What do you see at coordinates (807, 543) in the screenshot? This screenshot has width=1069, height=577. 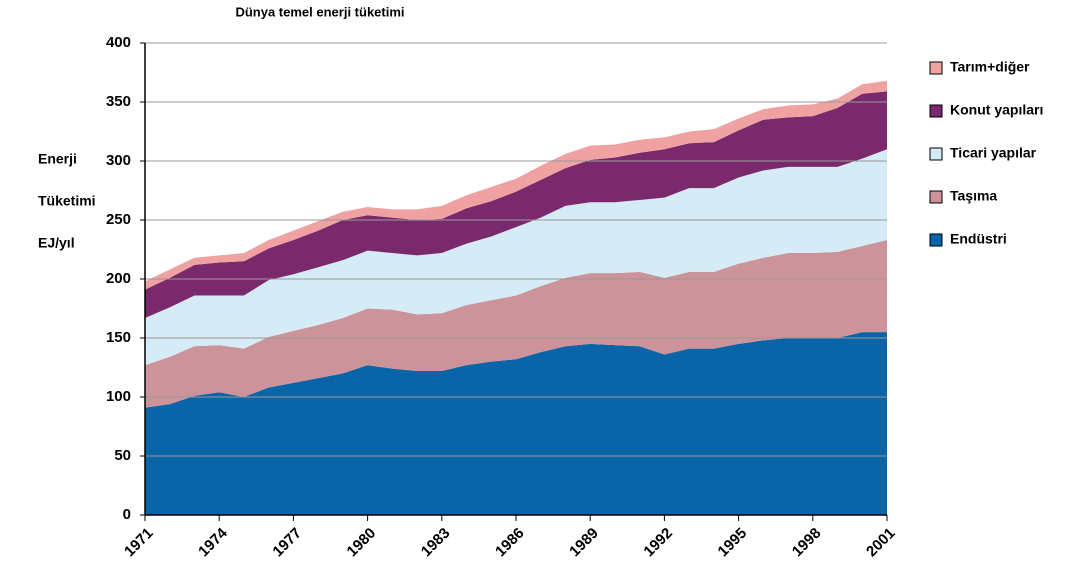 I see `x-tick-label: 1998` at bounding box center [807, 543].